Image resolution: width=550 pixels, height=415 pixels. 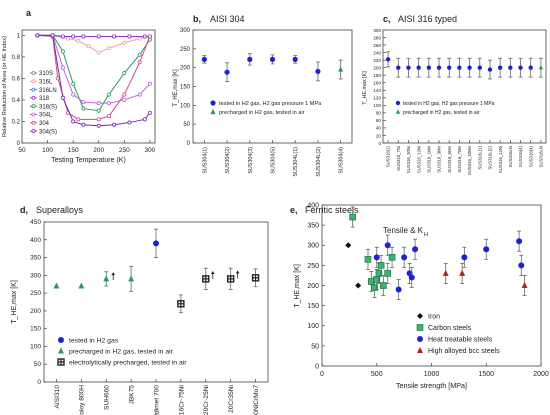 What do you see at coordinates (408, 159) in the screenshot?
I see `panel-c-xtick-label: SUS316_10Ni` at bounding box center [408, 159].